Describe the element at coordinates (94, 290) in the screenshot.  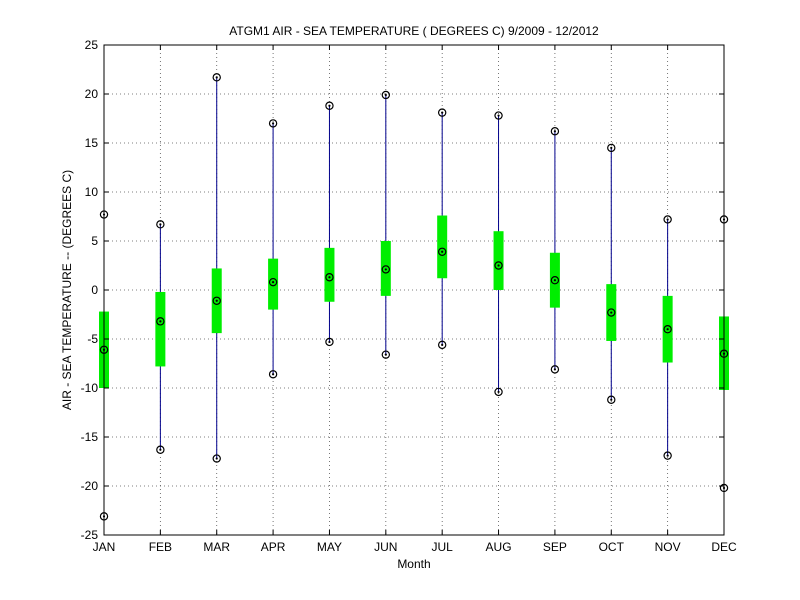
I see `y-tick-label: 0` at that location.